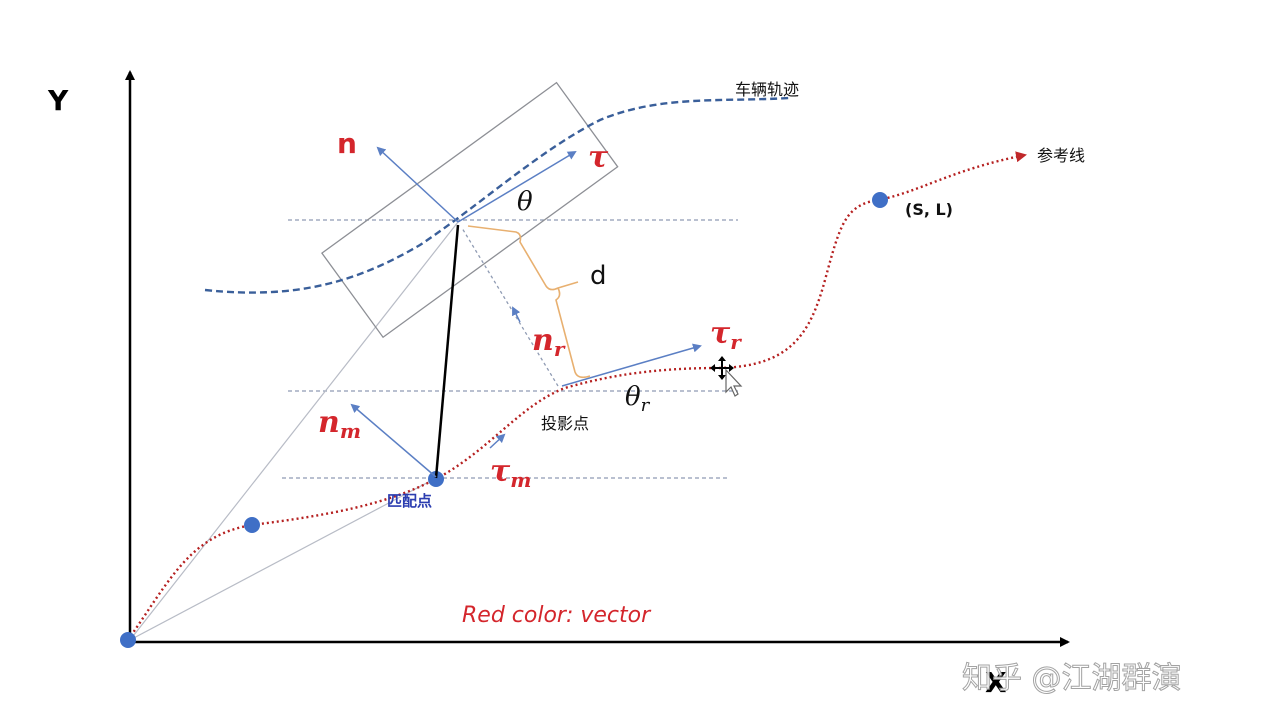 This screenshot has height=720, width=1280. Describe the element at coordinates (58, 100) in the screenshot. I see `y-axis-label: Y` at that location.